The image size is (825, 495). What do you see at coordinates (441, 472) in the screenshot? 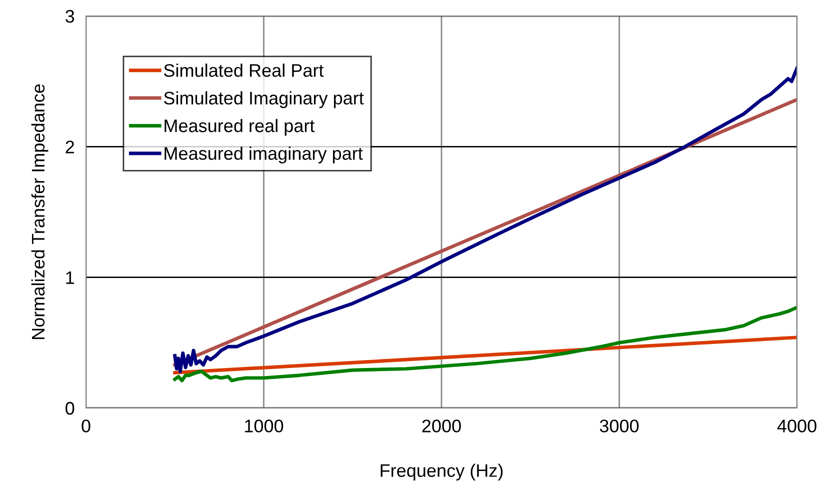
I see `x-axis-title: Frequency (Hz)` at bounding box center [441, 472].